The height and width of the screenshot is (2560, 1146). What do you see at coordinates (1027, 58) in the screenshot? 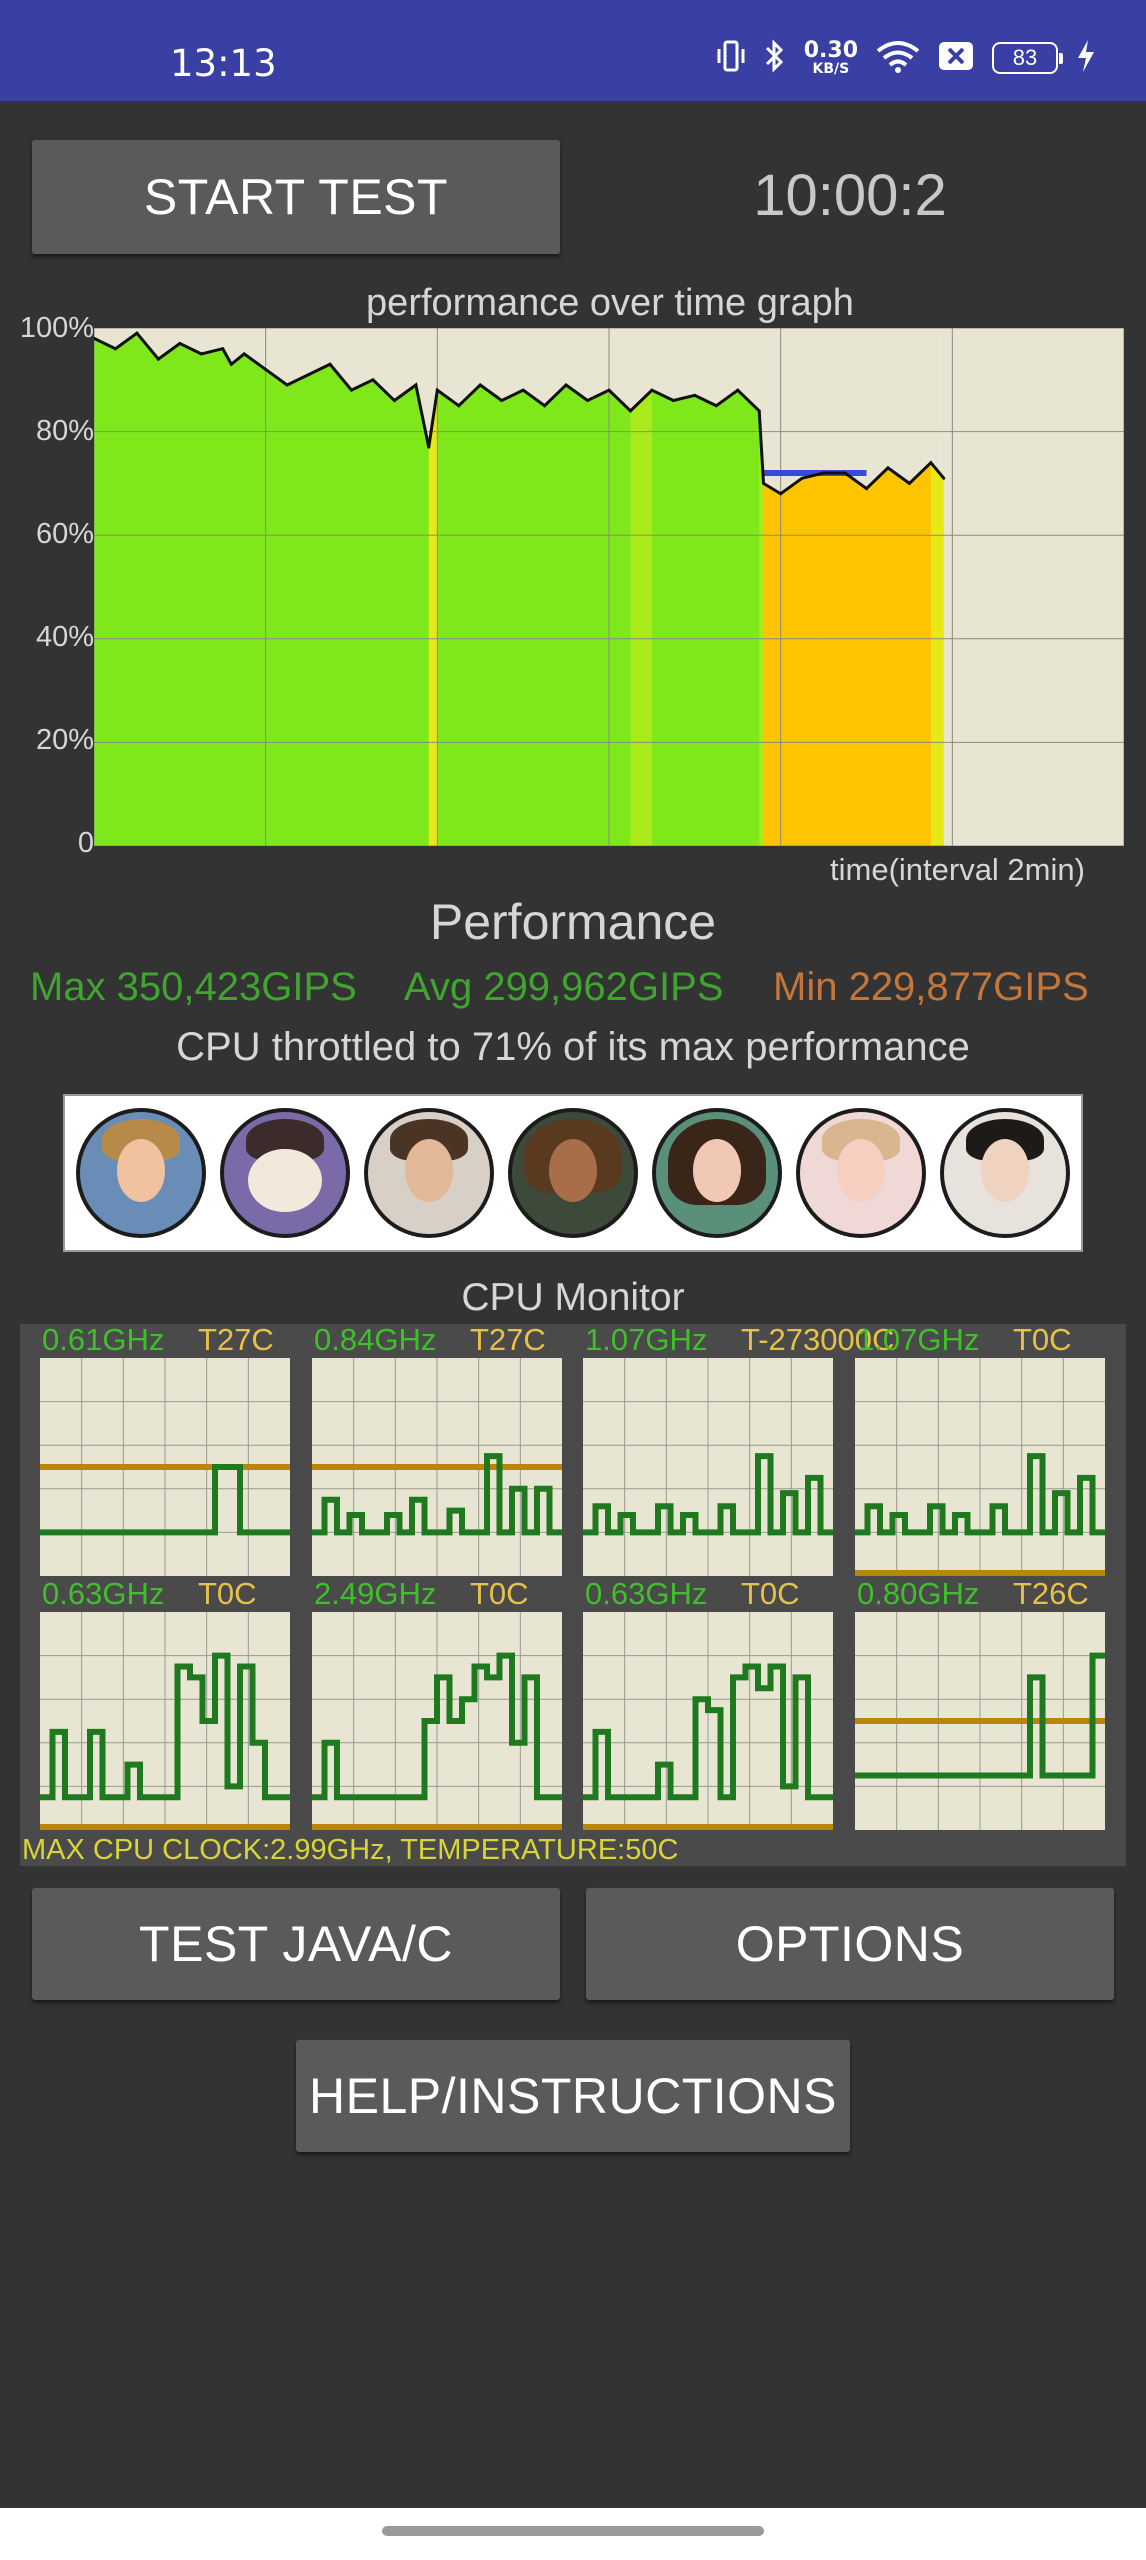
I see `battery-icon: 83` at bounding box center [1027, 58].